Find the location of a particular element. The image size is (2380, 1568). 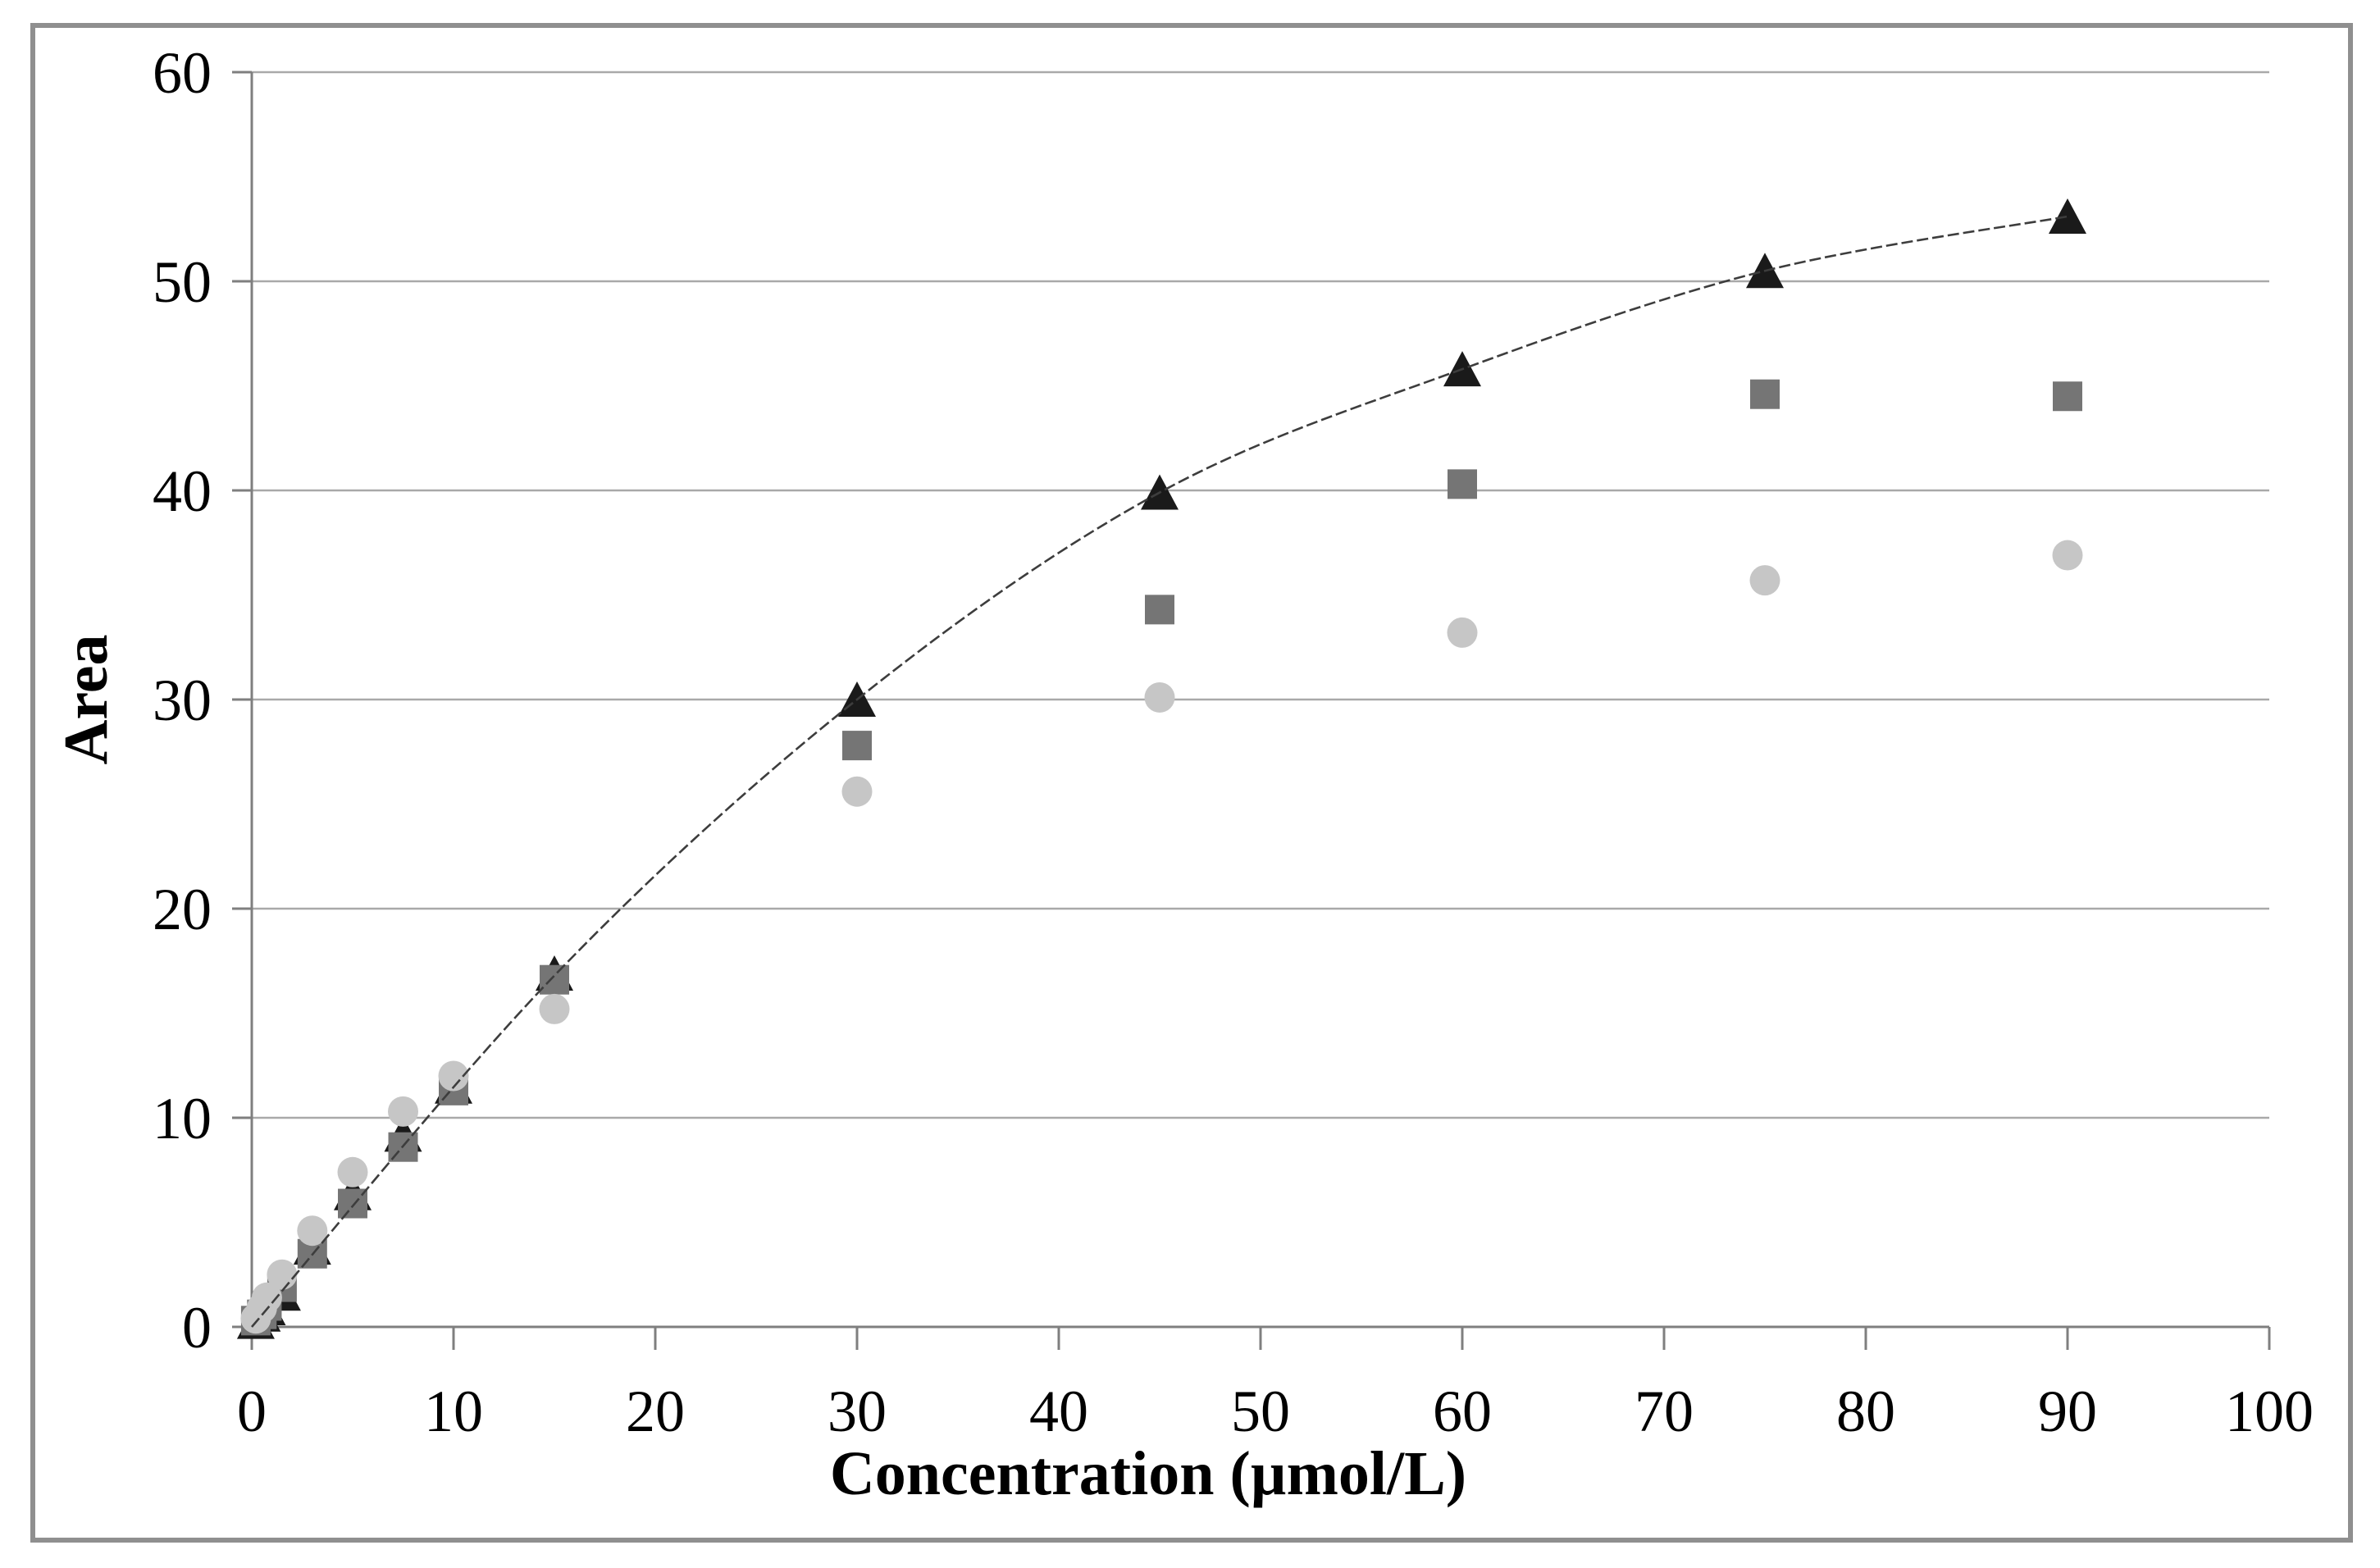

x-tick-label: 30 is located at coordinates (858, 1412).